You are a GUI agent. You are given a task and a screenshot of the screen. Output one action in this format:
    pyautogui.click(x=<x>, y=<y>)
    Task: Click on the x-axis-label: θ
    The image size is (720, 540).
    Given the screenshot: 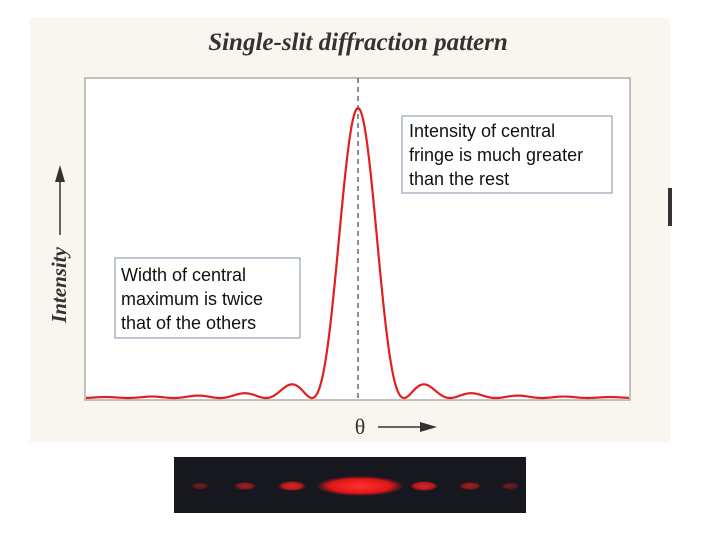 What is the action you would take?
    pyautogui.click(x=360, y=426)
    